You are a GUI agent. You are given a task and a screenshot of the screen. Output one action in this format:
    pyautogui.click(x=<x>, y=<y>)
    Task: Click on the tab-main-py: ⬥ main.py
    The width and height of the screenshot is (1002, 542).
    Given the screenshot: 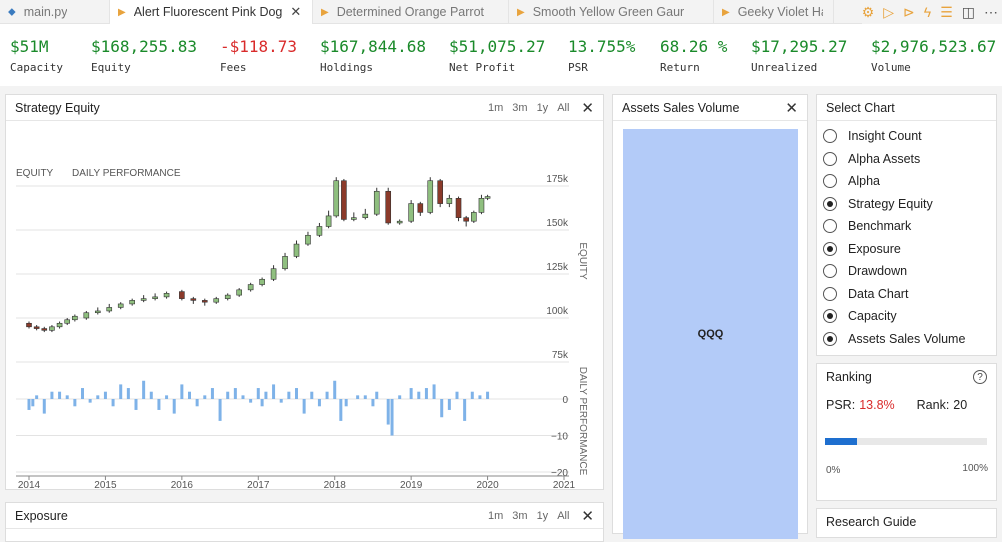 What is the action you would take?
    pyautogui.click(x=55, y=12)
    